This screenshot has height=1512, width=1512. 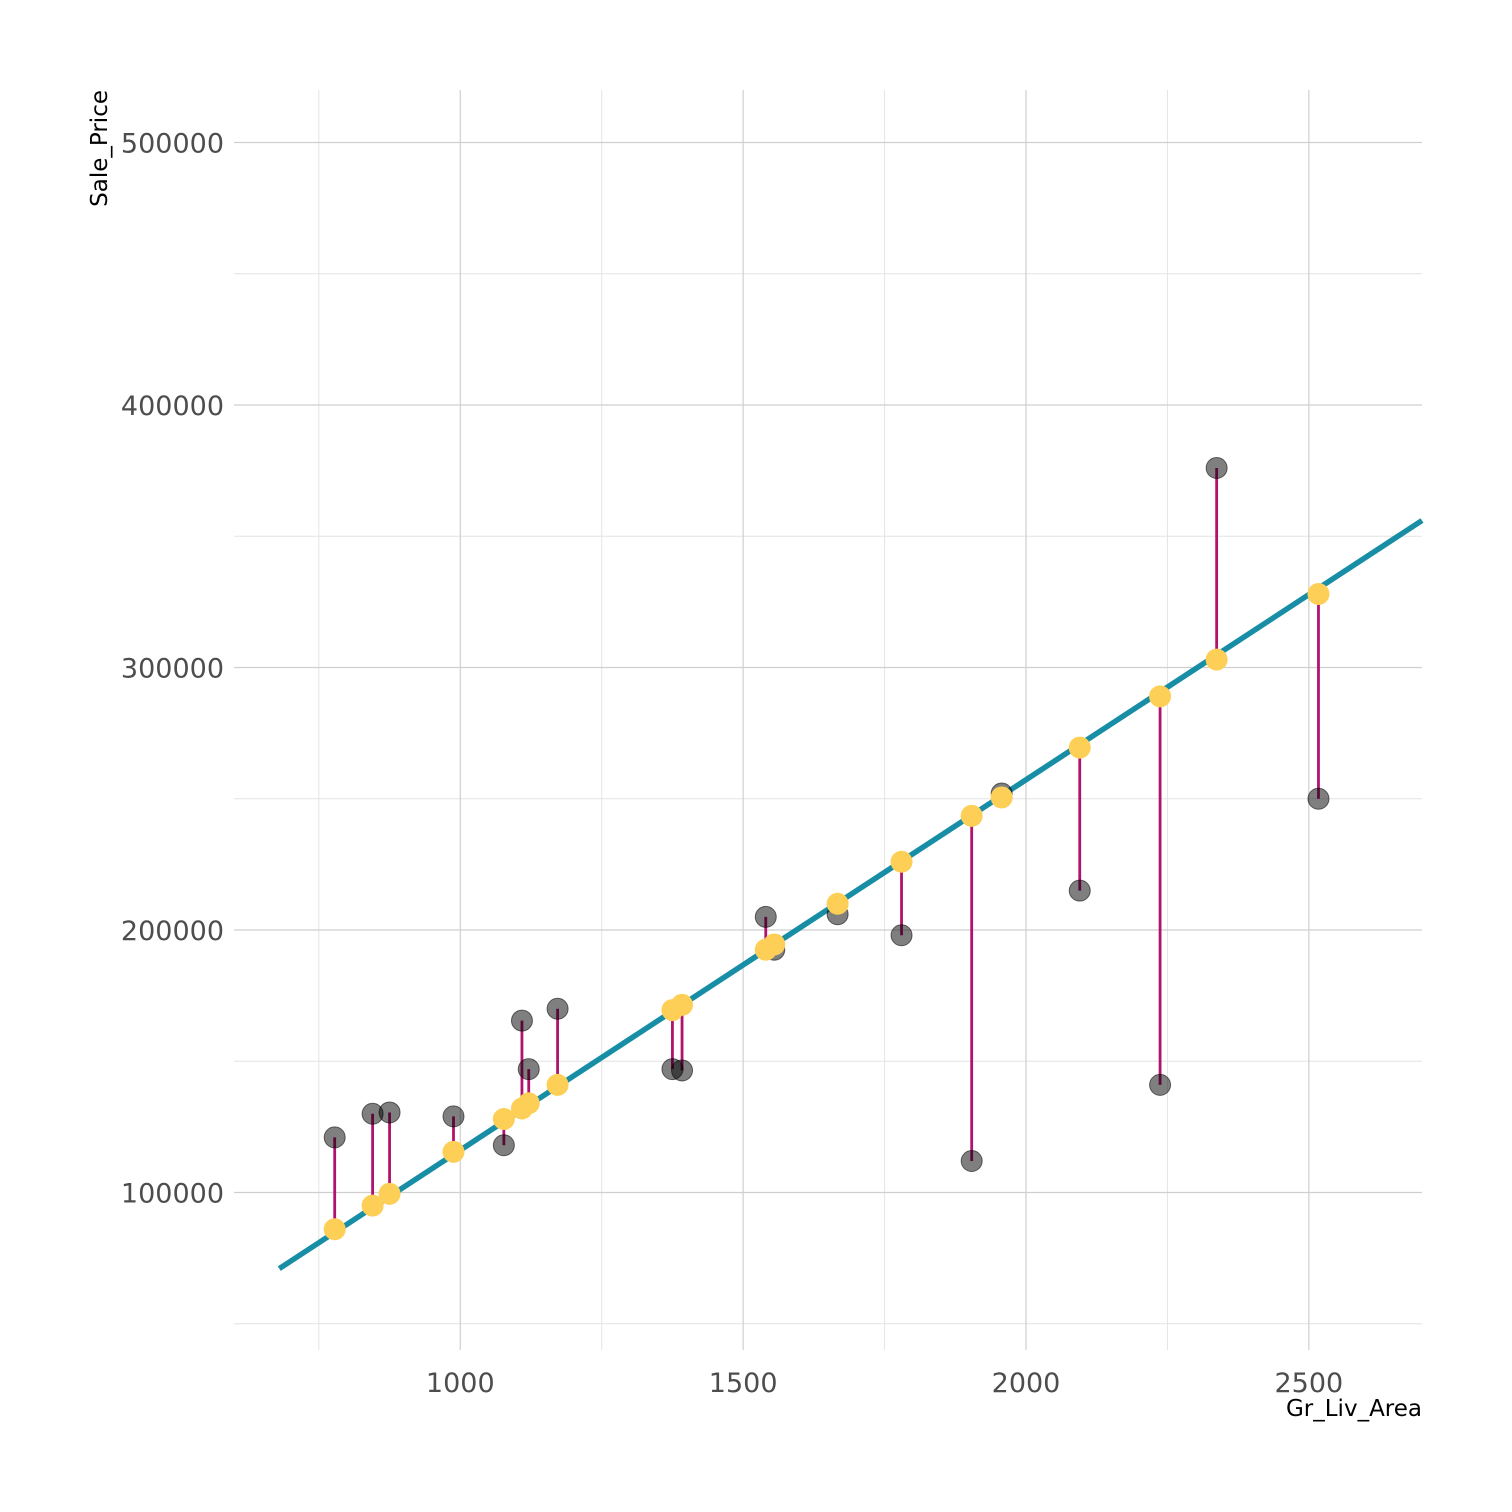 I want to click on y-tick-label: 100000, so click(x=172, y=1194).